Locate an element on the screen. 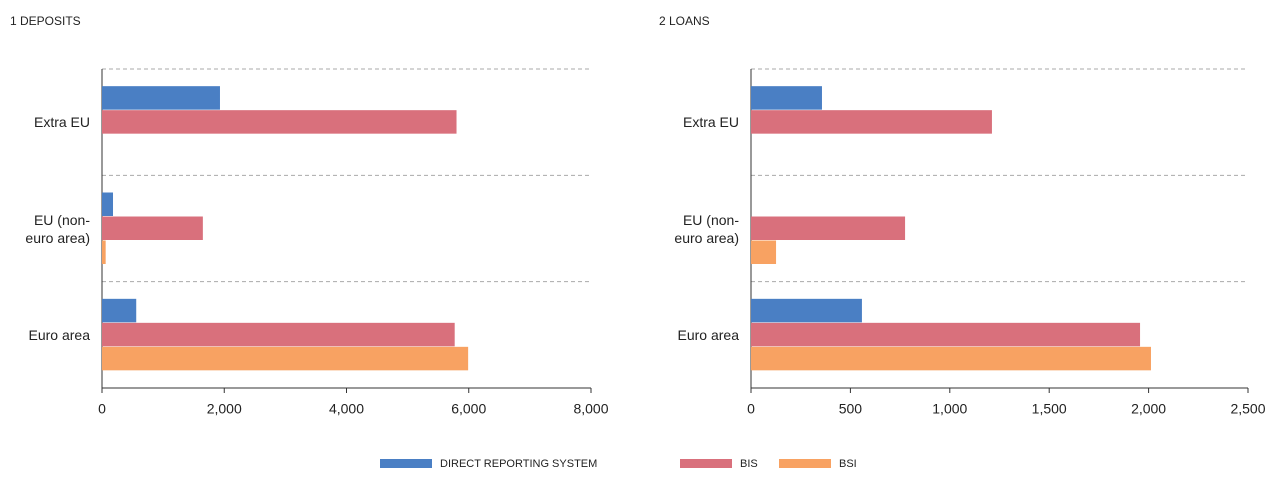 Image resolution: width=1271 pixels, height=500 pixels. x-tick-label: 1,000 is located at coordinates (949, 409).